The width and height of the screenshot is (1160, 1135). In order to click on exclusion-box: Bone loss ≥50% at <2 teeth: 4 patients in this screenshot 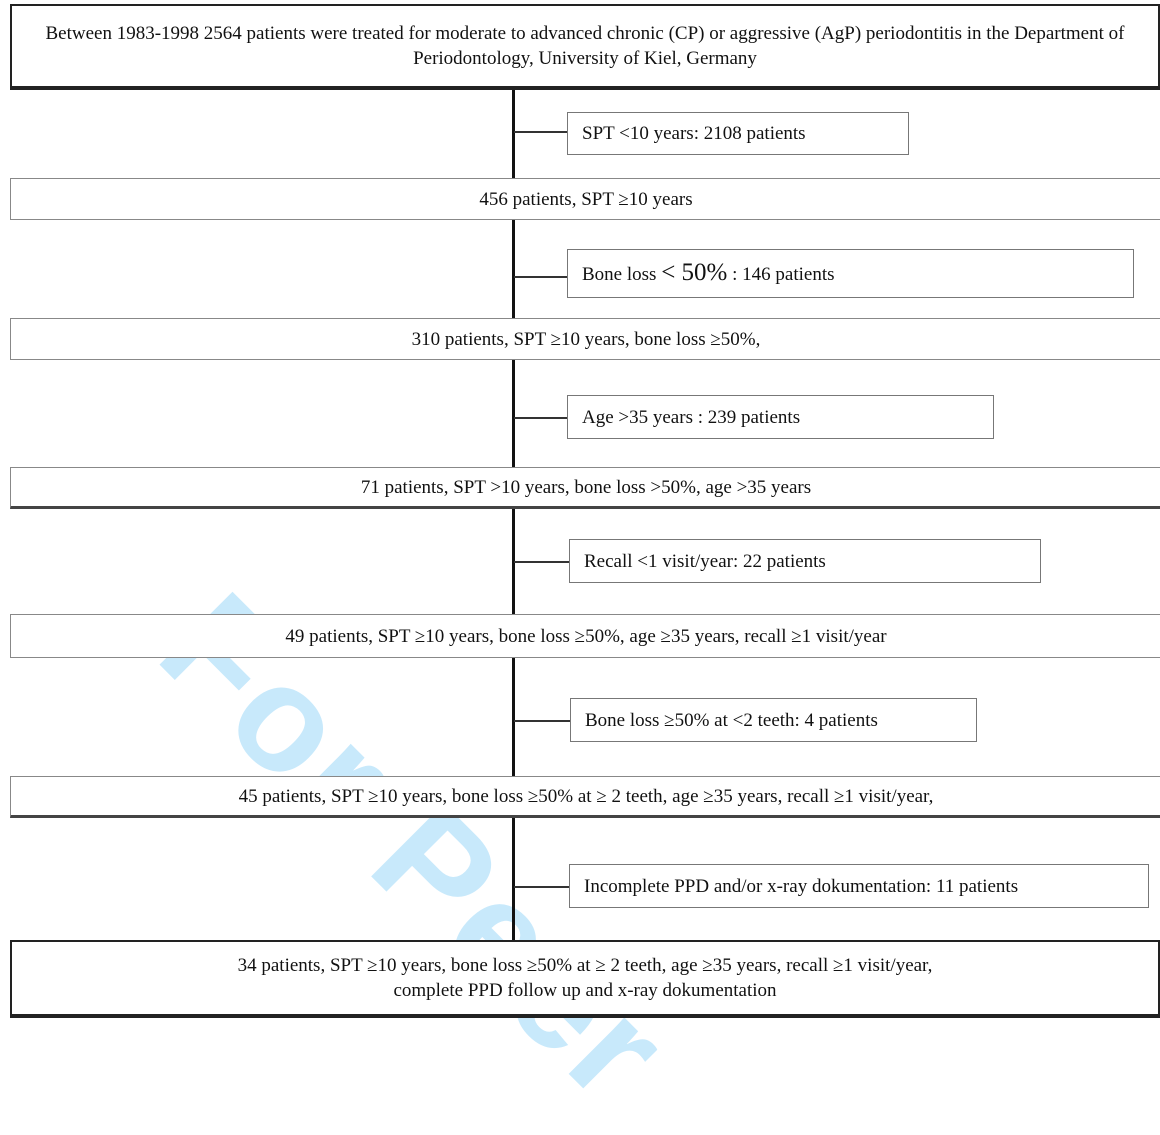, I will do `click(773, 720)`.